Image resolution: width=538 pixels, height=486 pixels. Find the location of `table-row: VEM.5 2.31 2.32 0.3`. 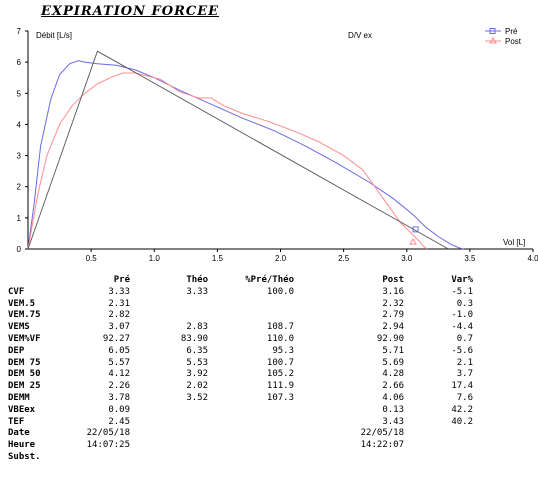

table-row: VEM.5 2.31 2.32 0.3 is located at coordinates (240, 305).